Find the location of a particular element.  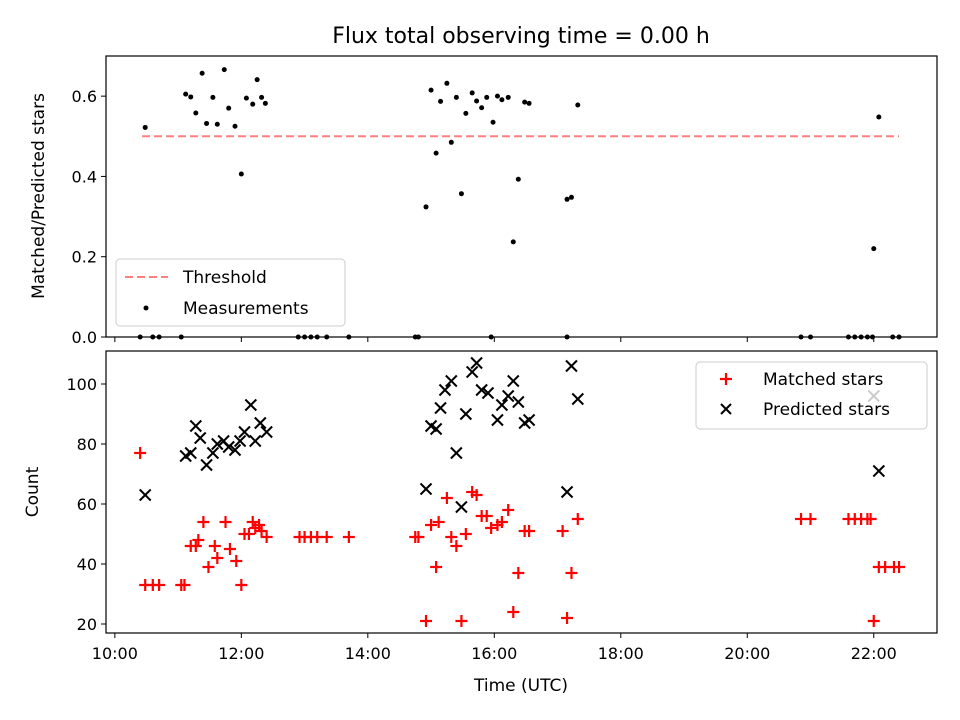

matched-legend-swatch is located at coordinates (726, 379).